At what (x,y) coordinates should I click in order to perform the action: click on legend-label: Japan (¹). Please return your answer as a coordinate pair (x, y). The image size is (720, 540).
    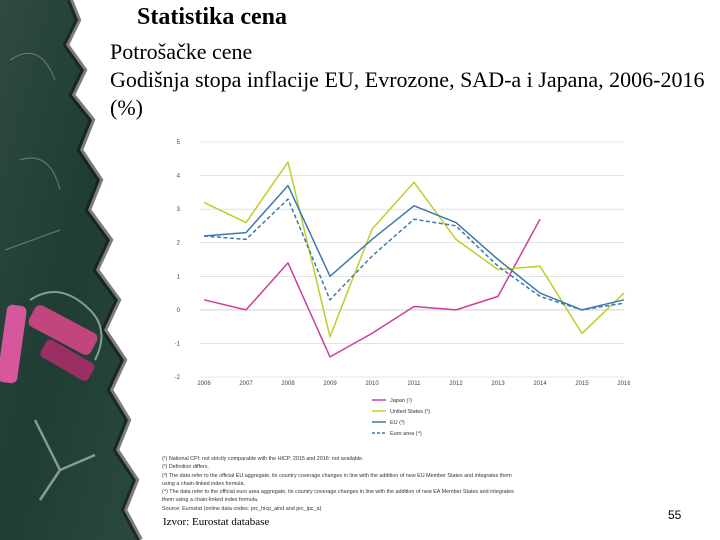
    Looking at the image, I should click on (401, 401).